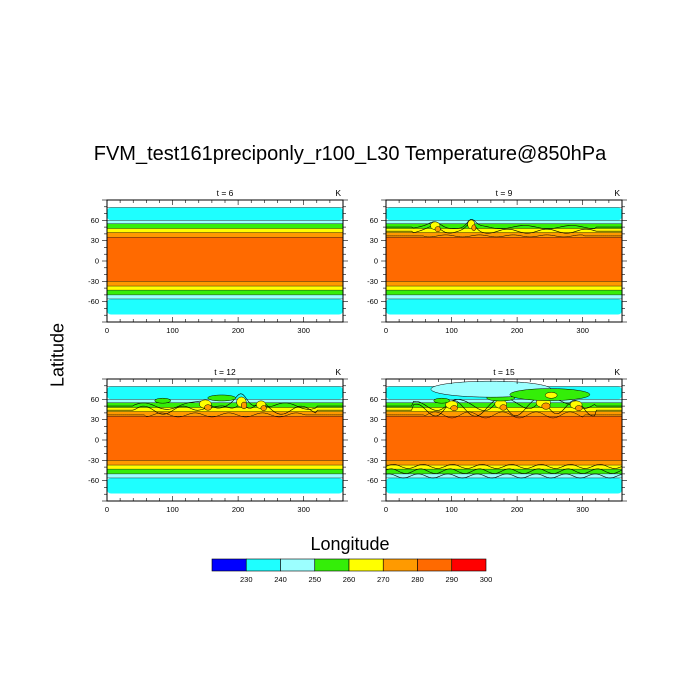  Describe the element at coordinates (338, 372) in the screenshot. I see `panel-units: K` at that location.